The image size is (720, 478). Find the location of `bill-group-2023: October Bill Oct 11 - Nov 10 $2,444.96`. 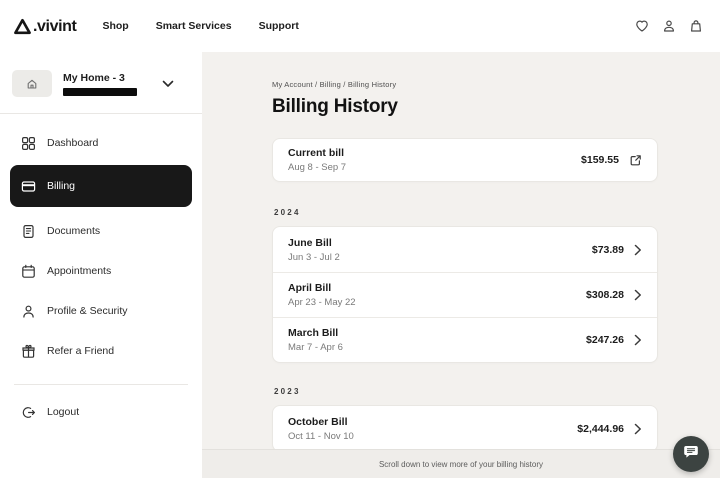

bill-group-2023: October Bill Oct 11 - Nov 10 $2,444.96 is located at coordinates (465, 428).